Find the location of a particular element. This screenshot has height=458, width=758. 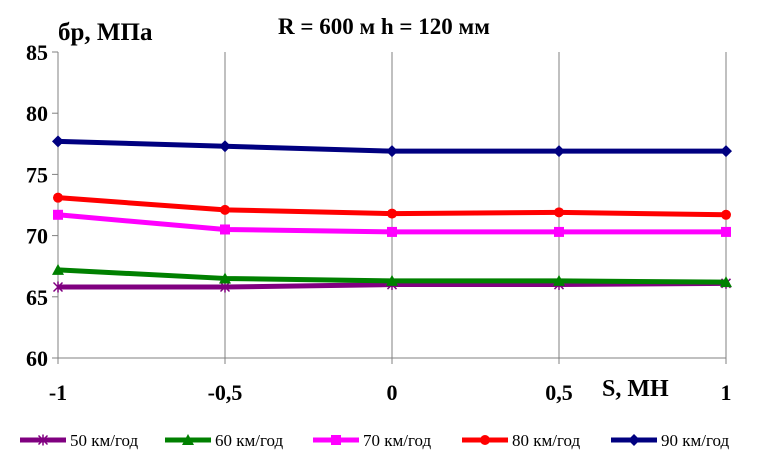

legend-label: 90 км/год is located at coordinates (695, 440).